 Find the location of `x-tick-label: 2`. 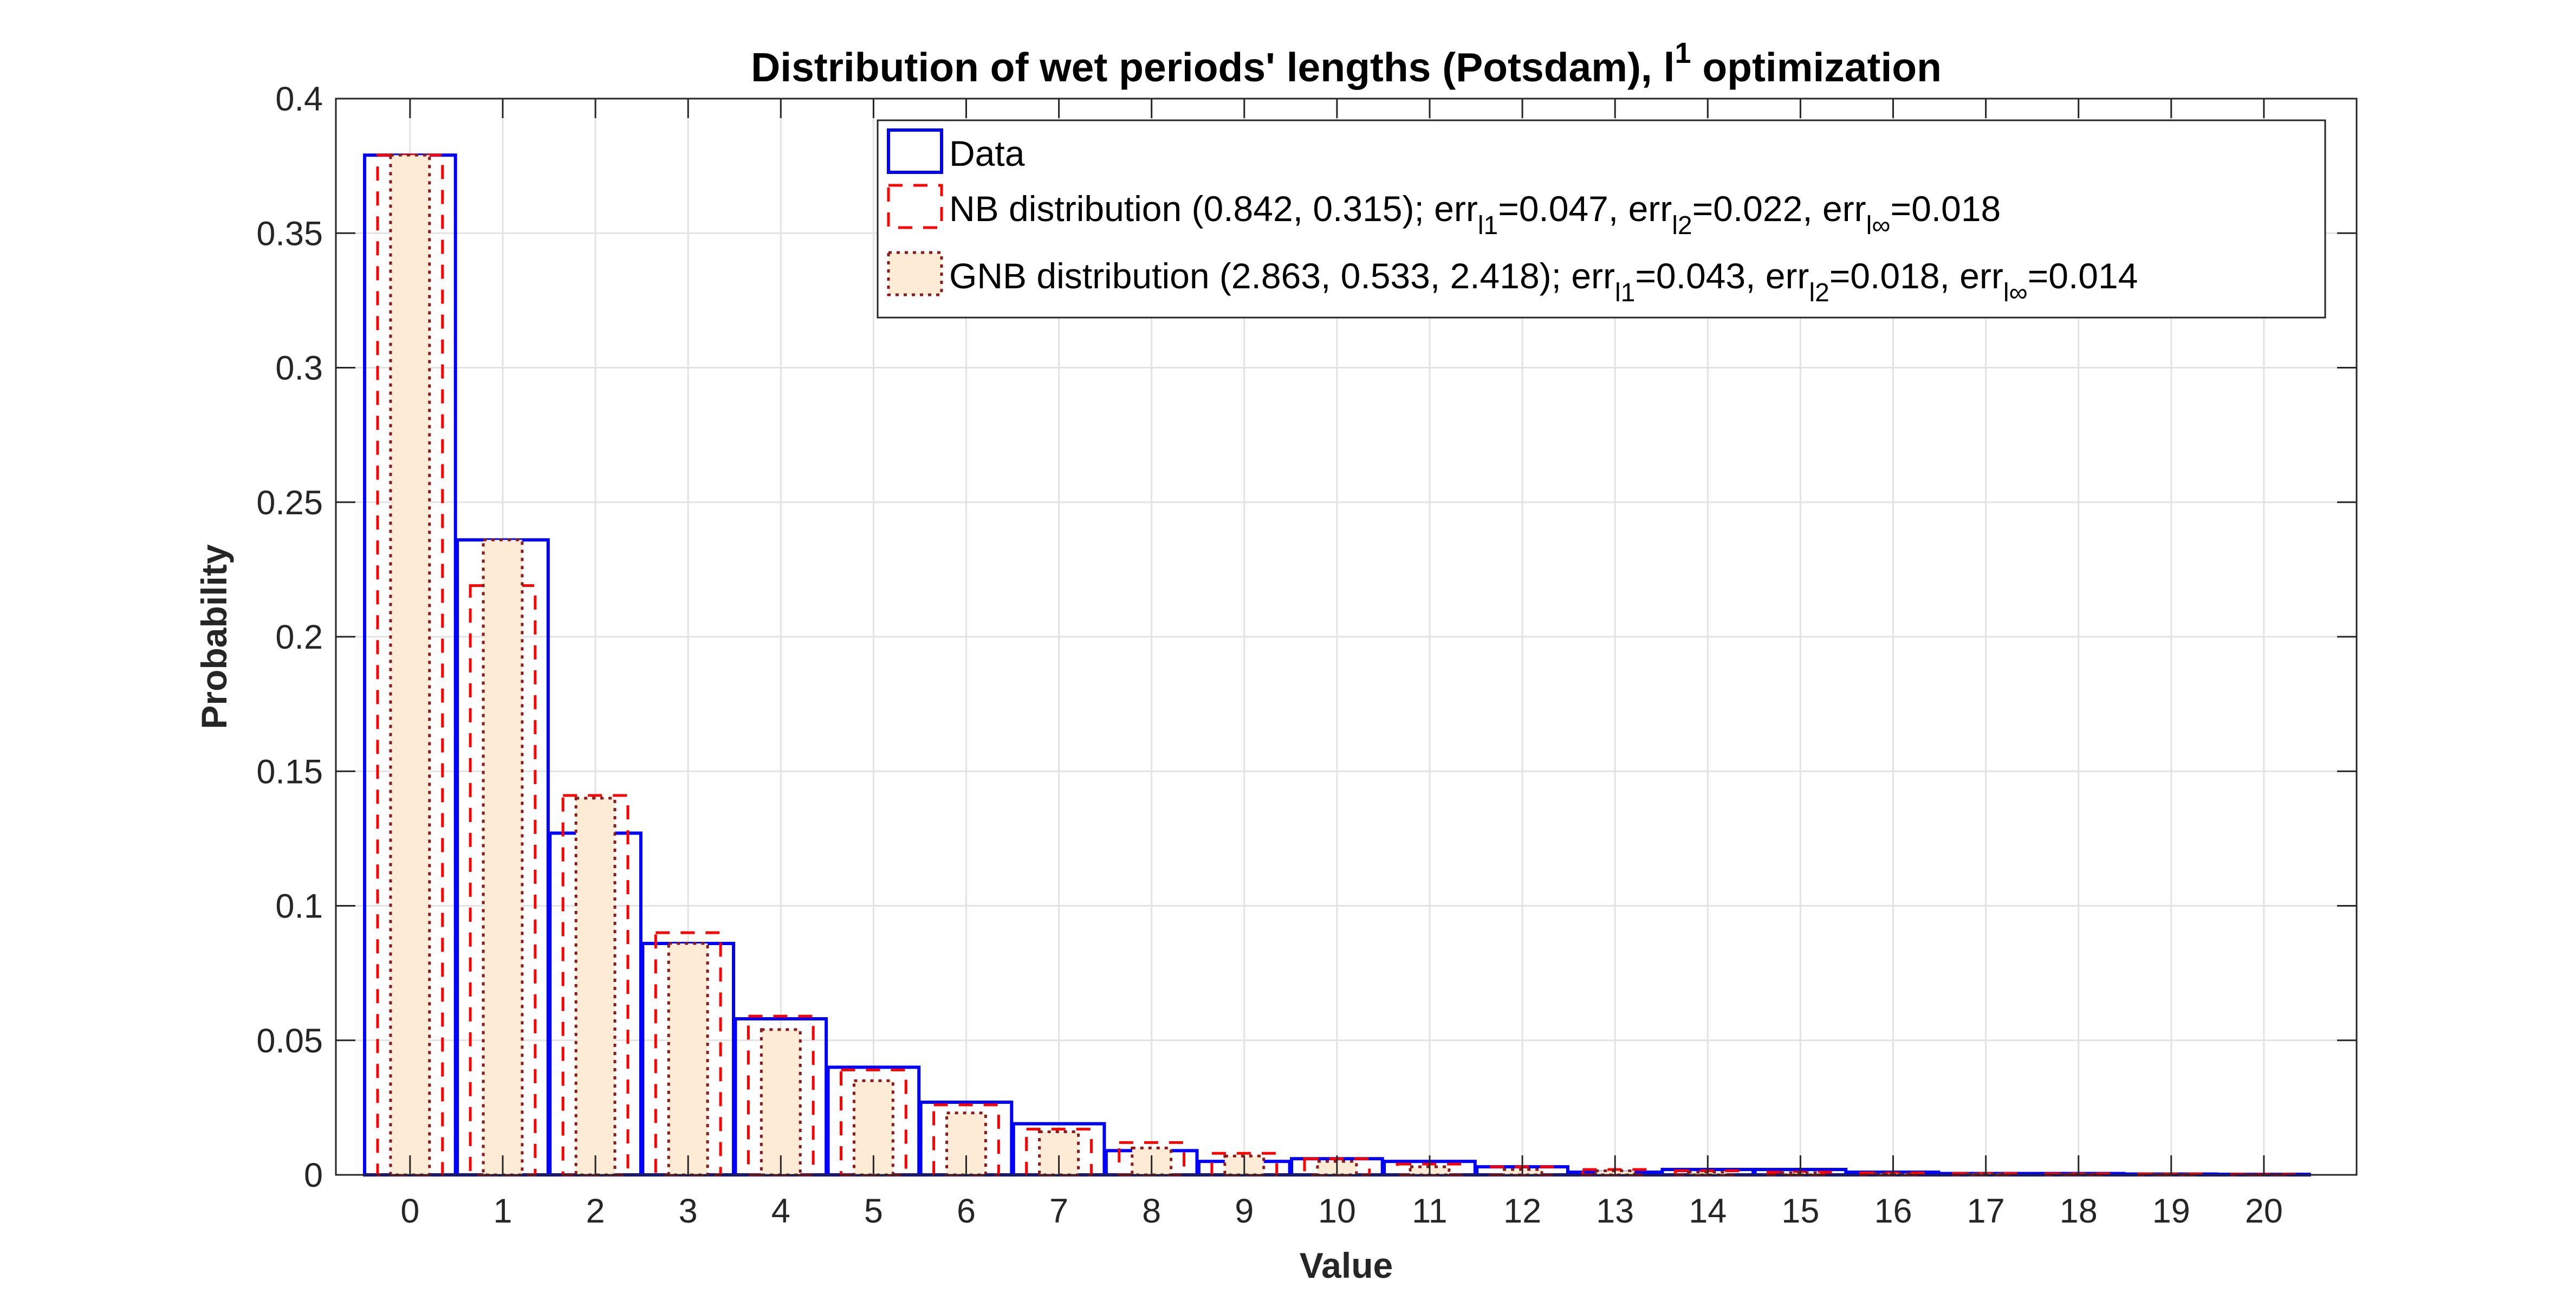

x-tick-label: 2 is located at coordinates (596, 1211).